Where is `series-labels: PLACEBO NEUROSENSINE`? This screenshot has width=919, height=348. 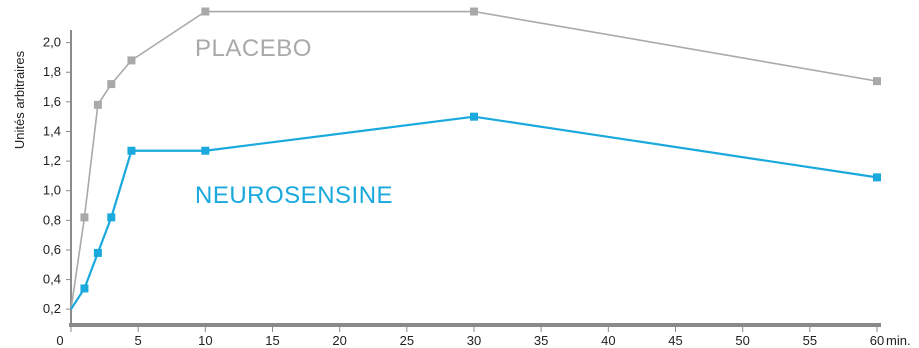
series-labels: PLACEBO NEUROSENSINE is located at coordinates (294, 122).